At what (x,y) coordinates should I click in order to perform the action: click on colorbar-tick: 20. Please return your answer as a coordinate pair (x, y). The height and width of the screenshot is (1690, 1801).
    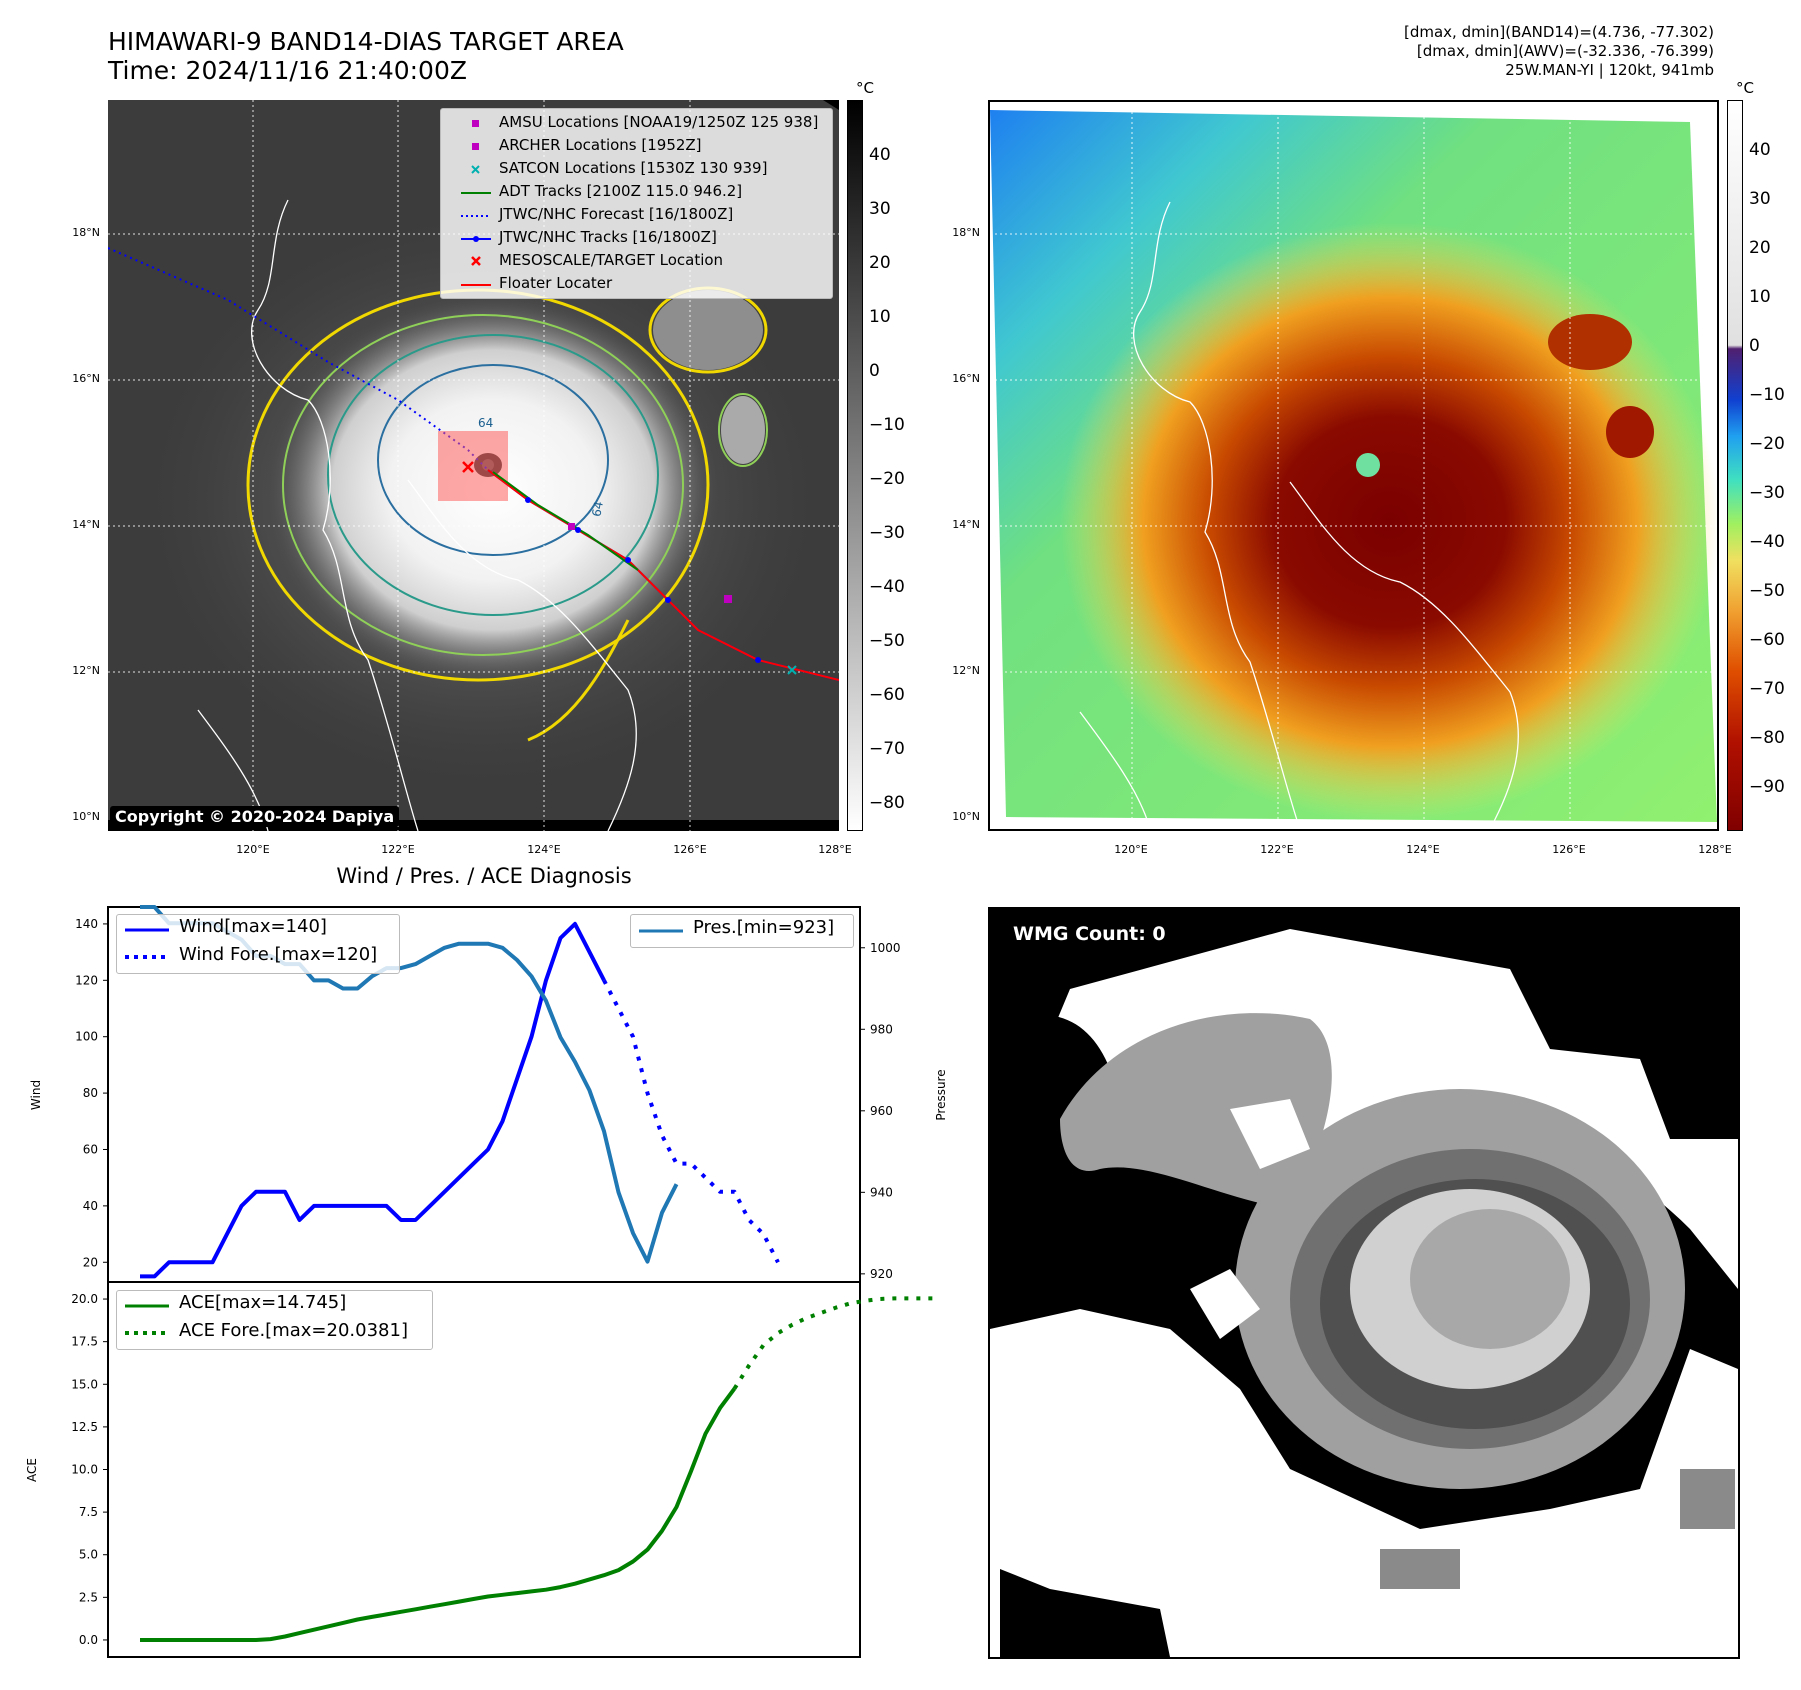
    Looking at the image, I should click on (880, 263).